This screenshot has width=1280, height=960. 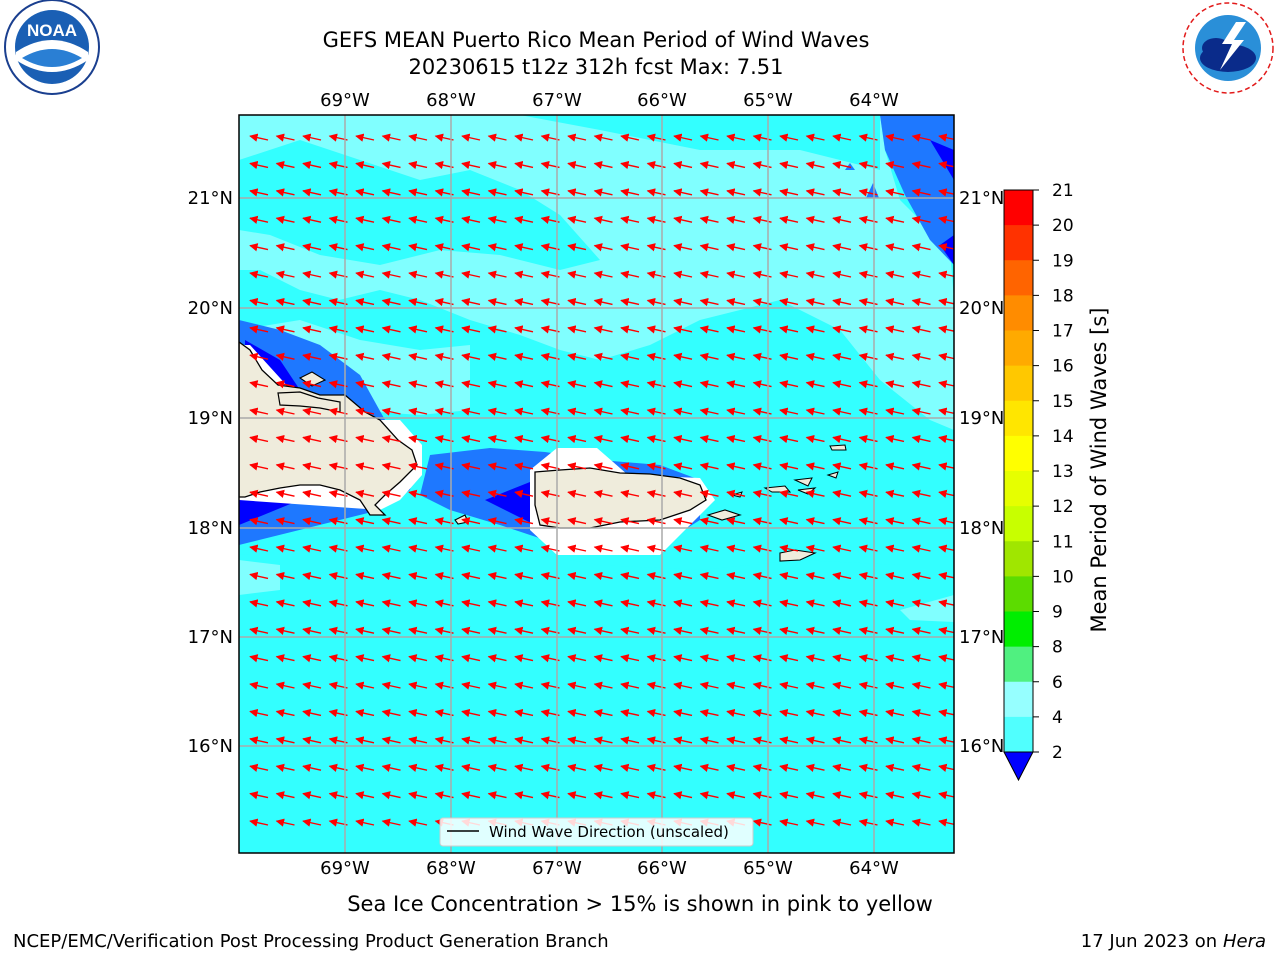 I want to click on chart-title-line2: 20230615 t12z 312h fcst Max: 7.51, so click(x=596, y=67).